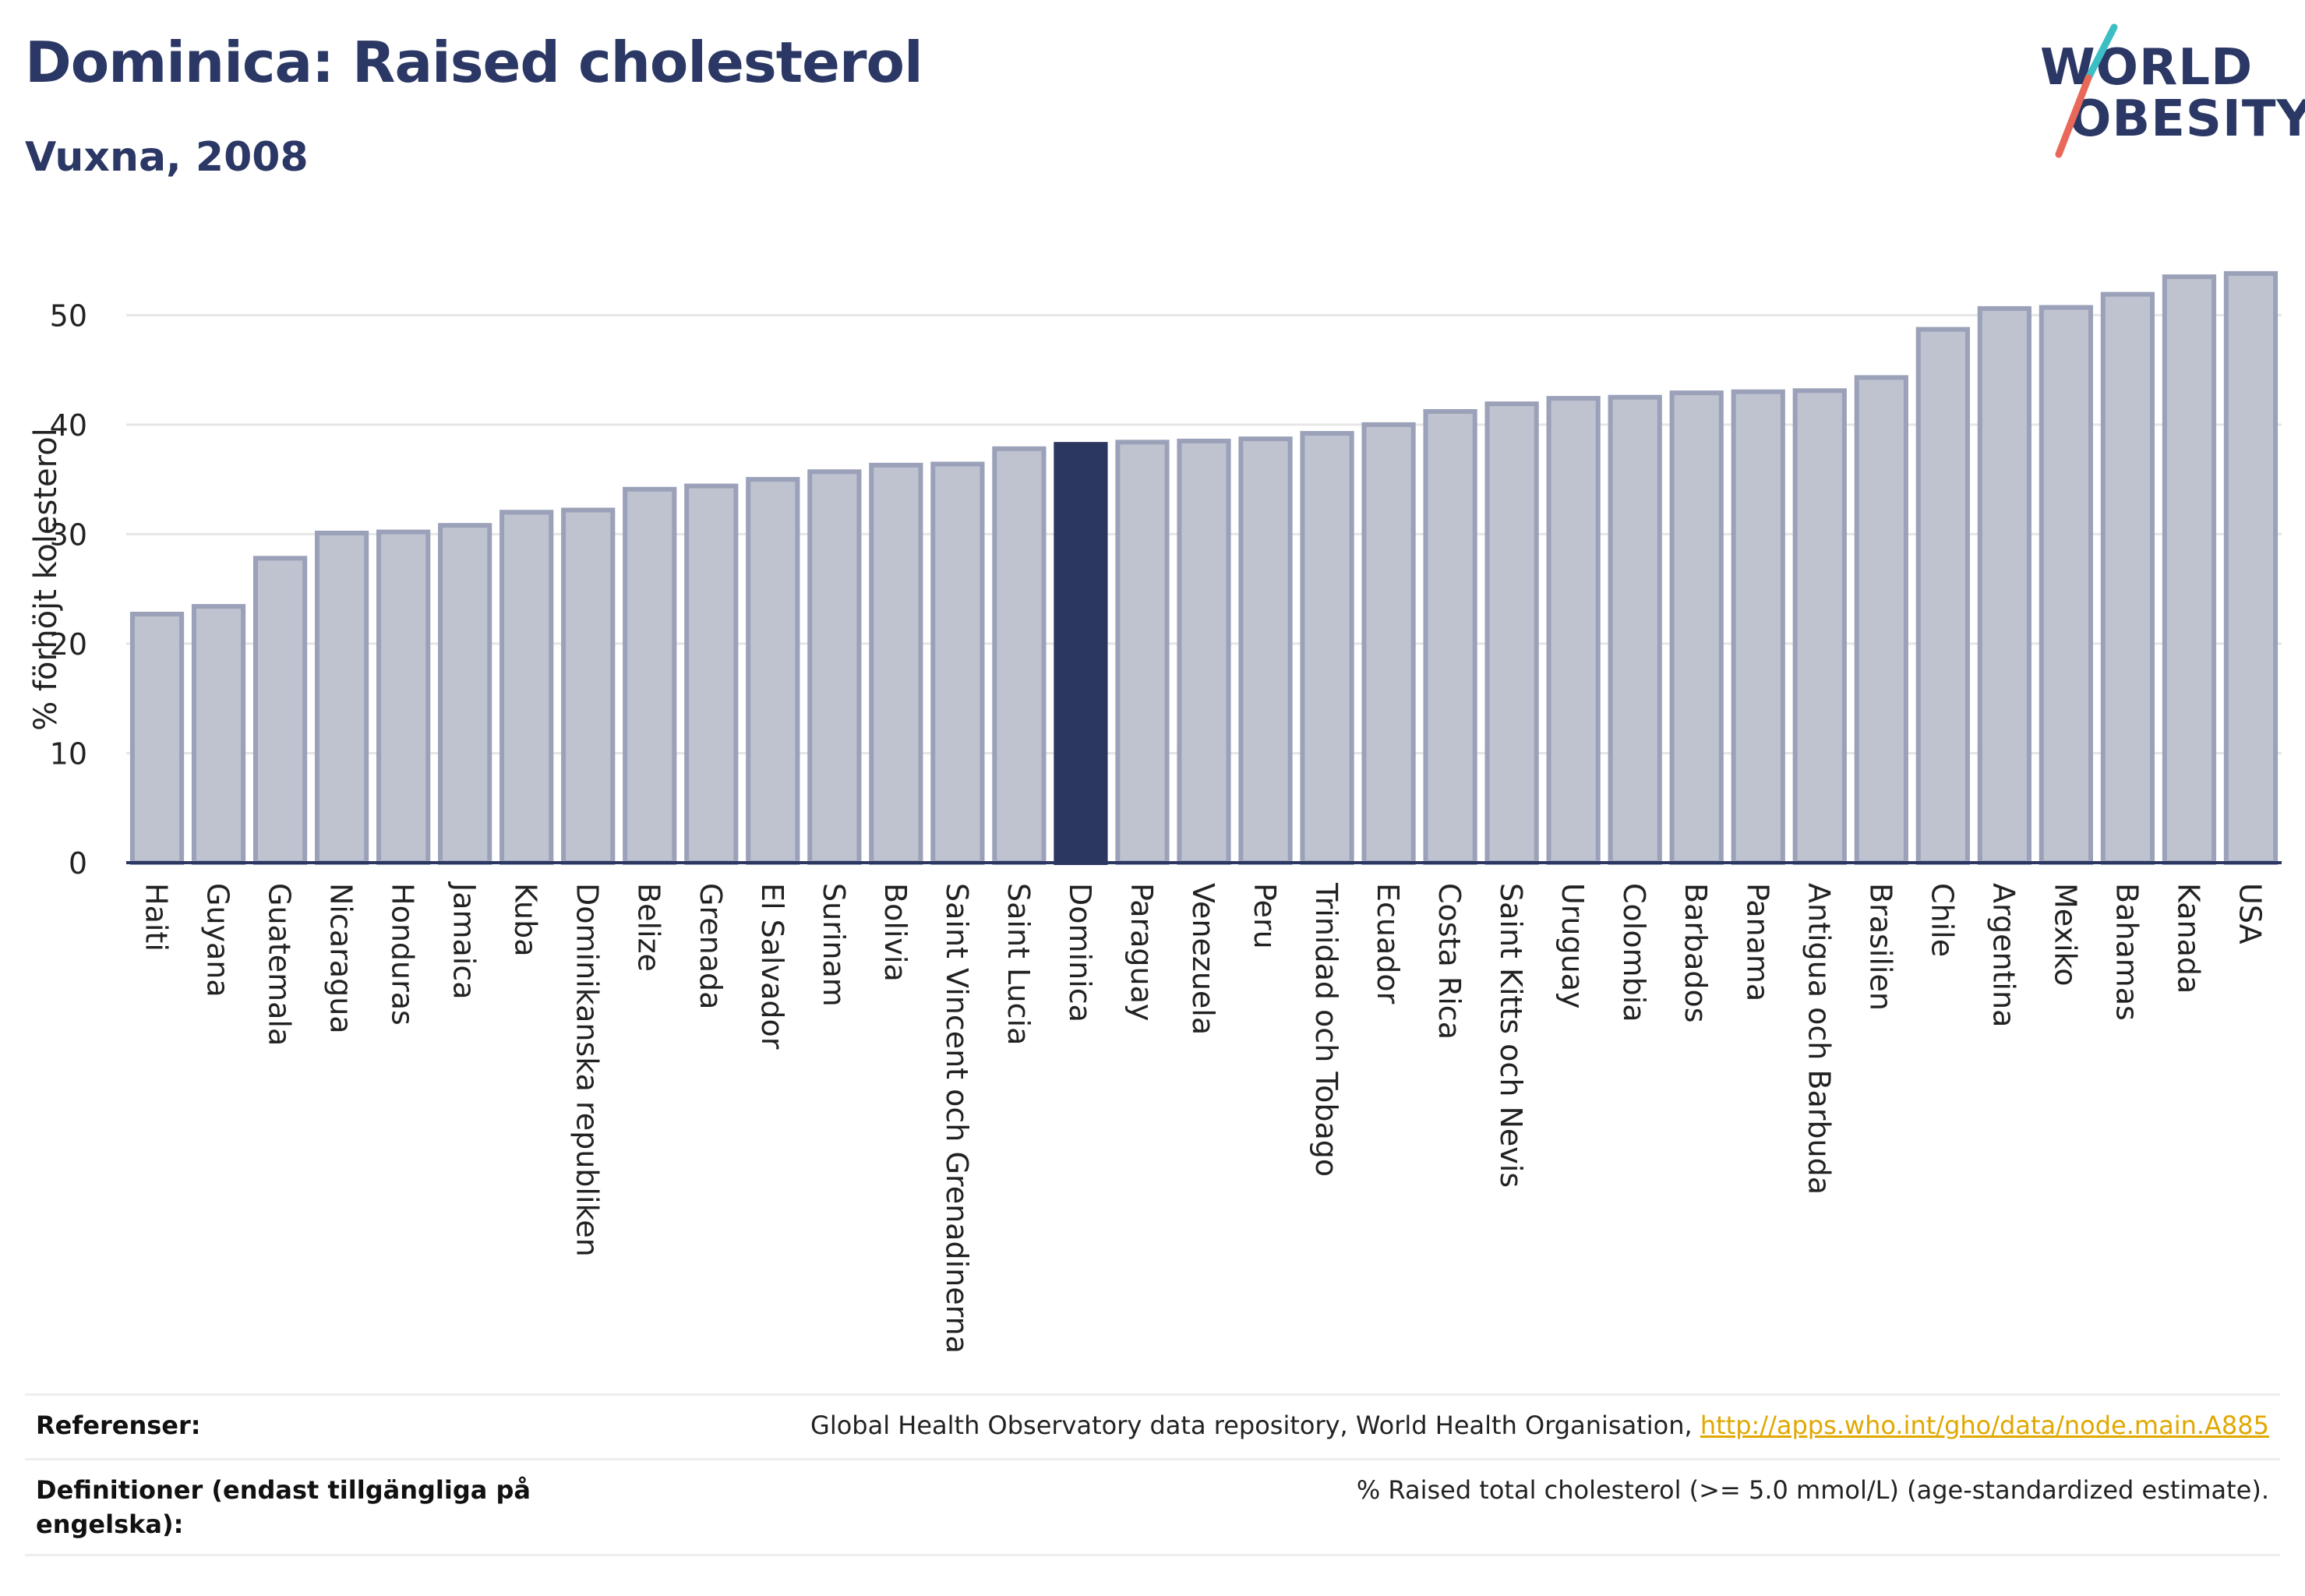 The image size is (2305, 1596). I want to click on logo-text-line2: OBESITY, so click(2187, 119).